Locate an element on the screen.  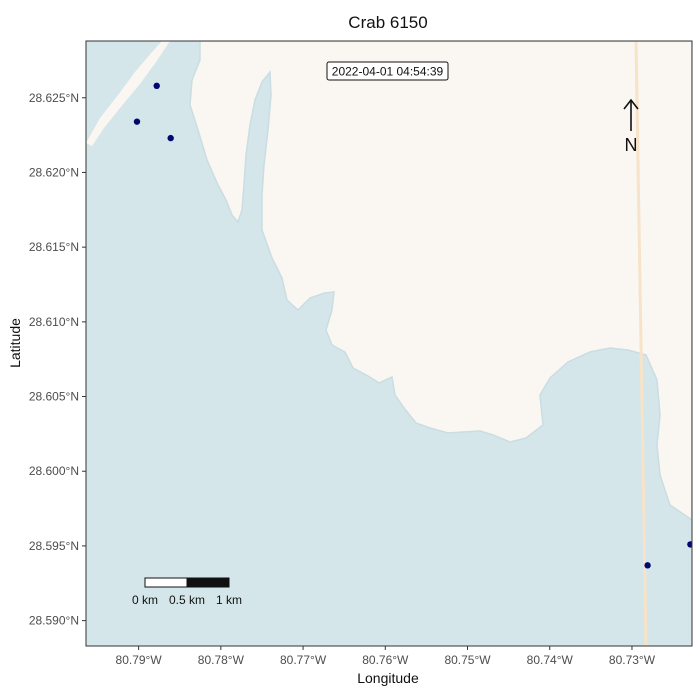
timestamp-text: 2022-04-01 04:54:39 is located at coordinates (388, 72).